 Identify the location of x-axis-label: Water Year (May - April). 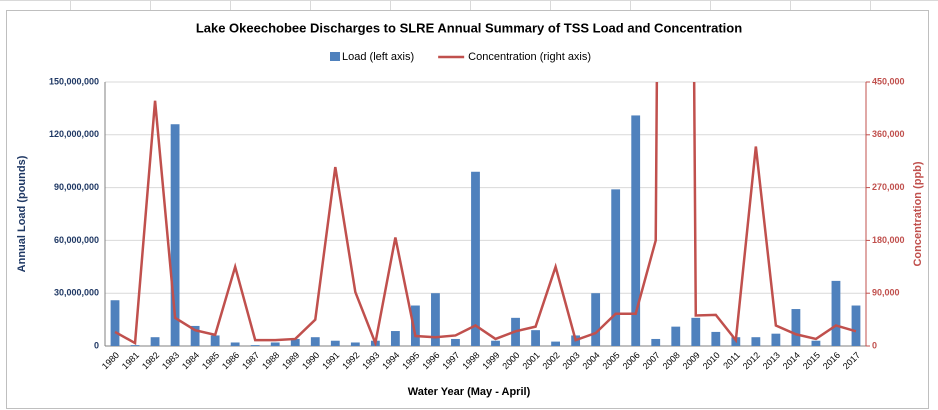
(469, 392).